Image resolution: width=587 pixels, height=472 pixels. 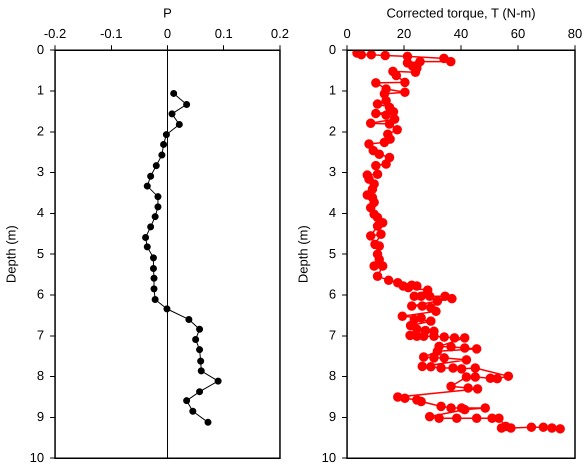 What do you see at coordinates (223, 33) in the screenshot?
I see `x-tick-label: 0.1` at bounding box center [223, 33].